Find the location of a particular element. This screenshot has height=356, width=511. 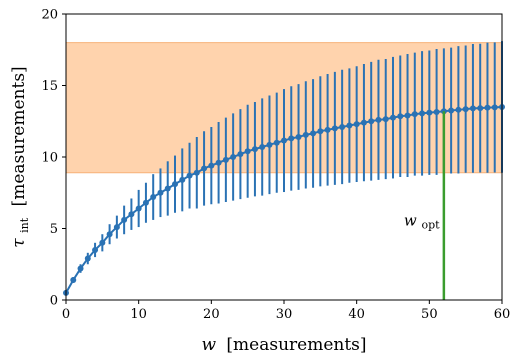

x-tick-label-30: 30 is located at coordinates (284, 314).